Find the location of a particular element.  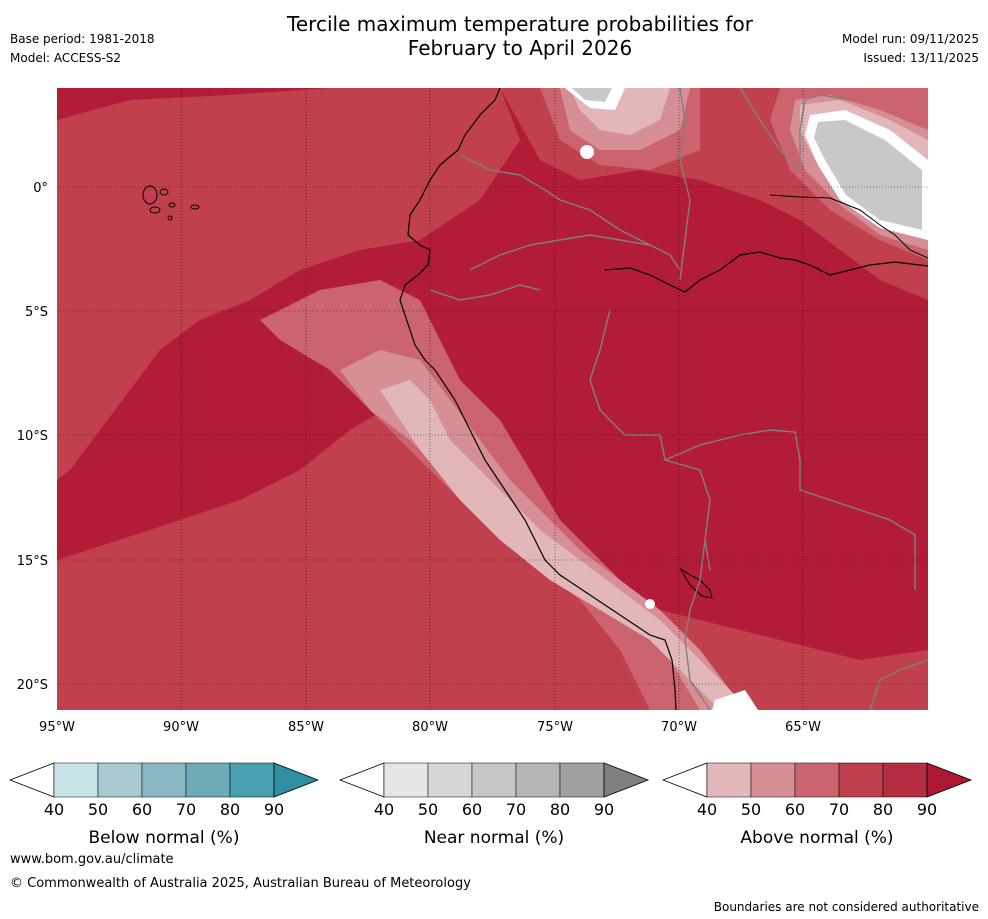

model-run: Model run: 09/11/2025 is located at coordinates (910, 39).